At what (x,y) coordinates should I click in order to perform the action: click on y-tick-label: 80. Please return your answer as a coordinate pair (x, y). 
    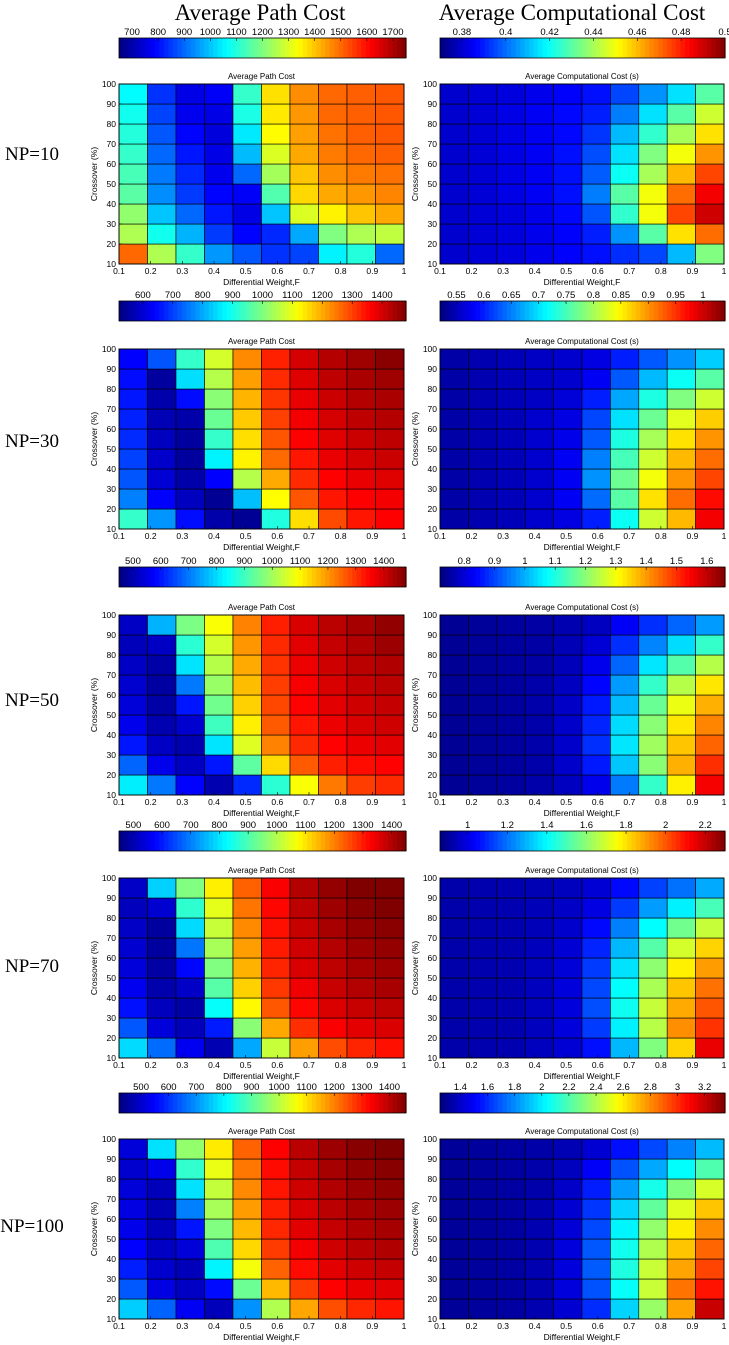
    Looking at the image, I should click on (112, 389).